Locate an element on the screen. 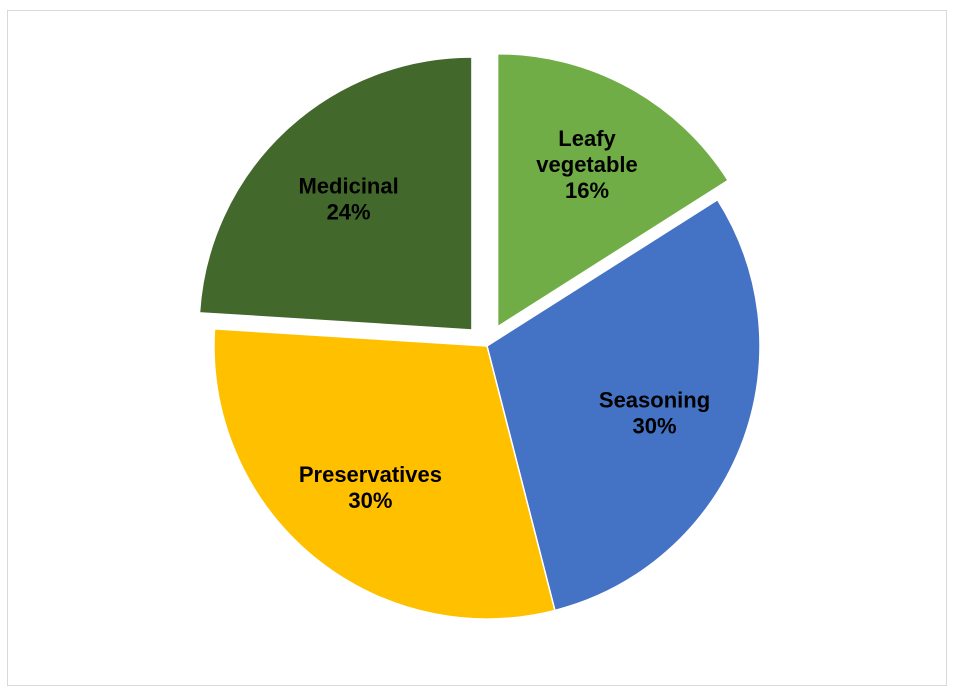 The height and width of the screenshot is (692, 956). data-label-preservatives: Preservatives 30% is located at coordinates (370, 487).